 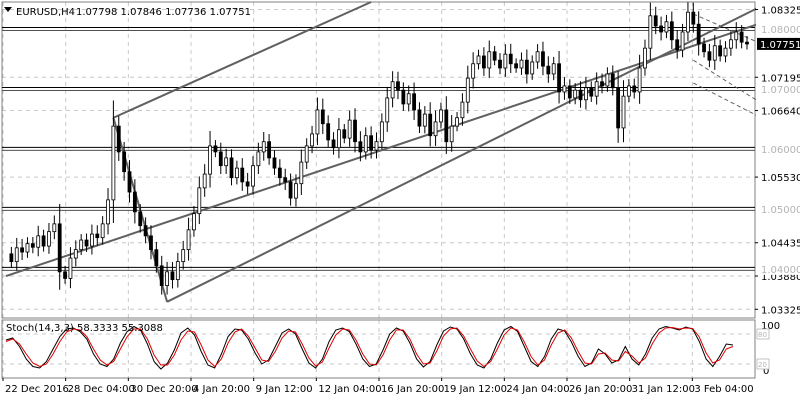 I want to click on level-tag: 1.06000, so click(x=780, y=150).